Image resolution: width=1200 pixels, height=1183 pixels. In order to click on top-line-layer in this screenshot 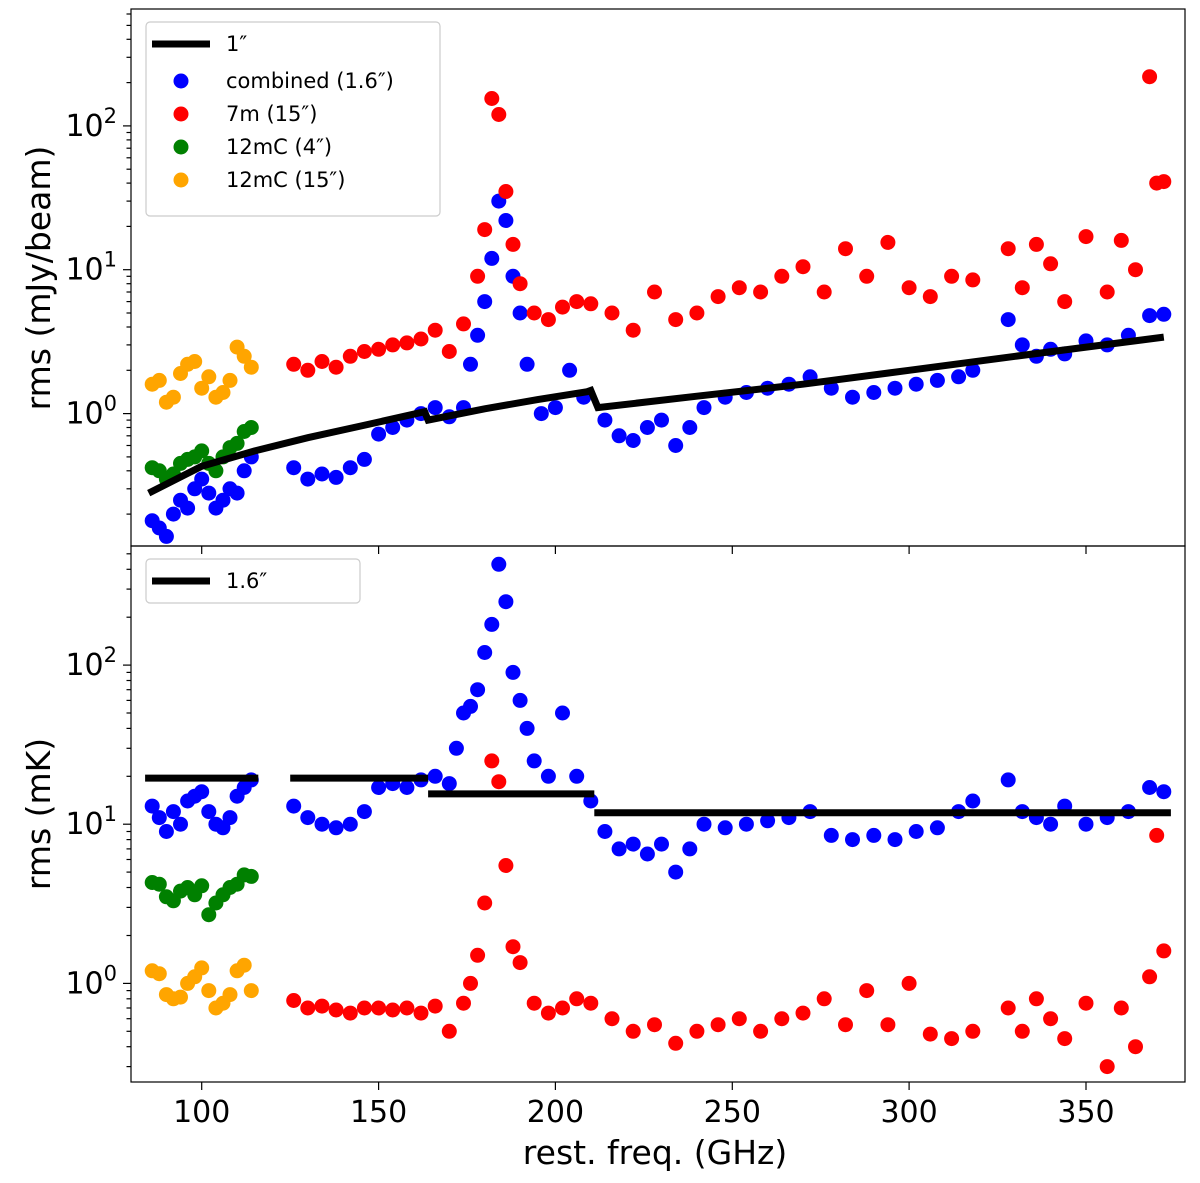, I will do `click(656, 415)`.